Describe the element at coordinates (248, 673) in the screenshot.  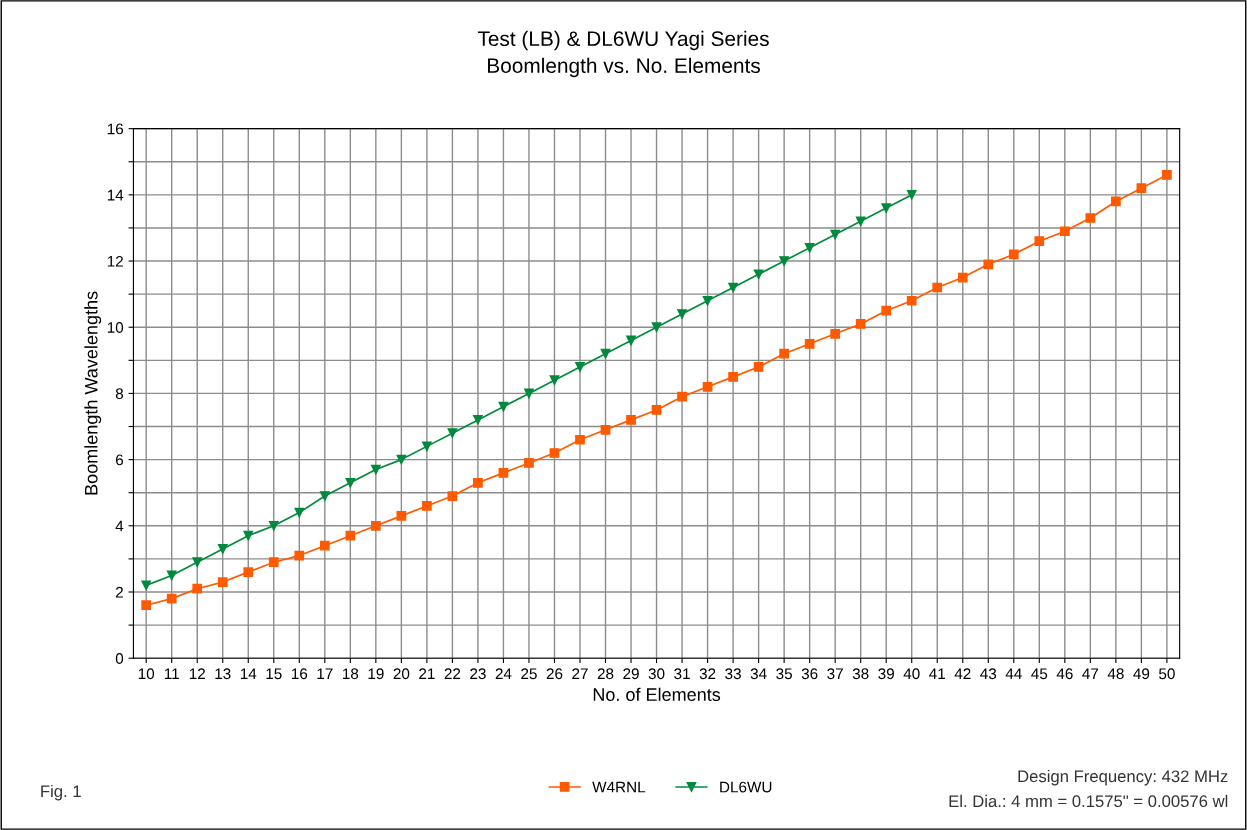
I see `x-tick-label: 14` at that location.